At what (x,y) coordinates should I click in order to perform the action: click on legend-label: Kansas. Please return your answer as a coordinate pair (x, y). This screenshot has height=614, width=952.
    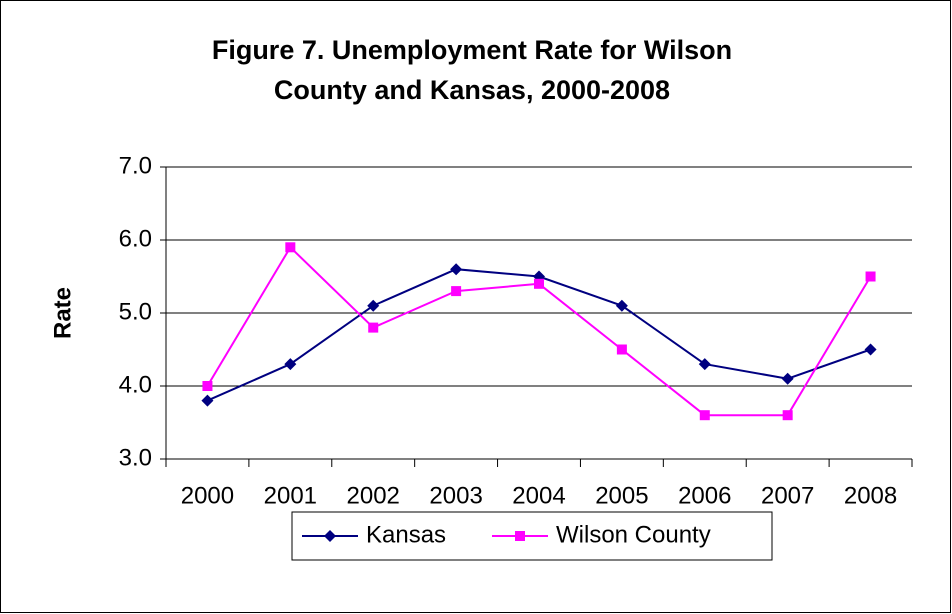
    Looking at the image, I should click on (406, 534).